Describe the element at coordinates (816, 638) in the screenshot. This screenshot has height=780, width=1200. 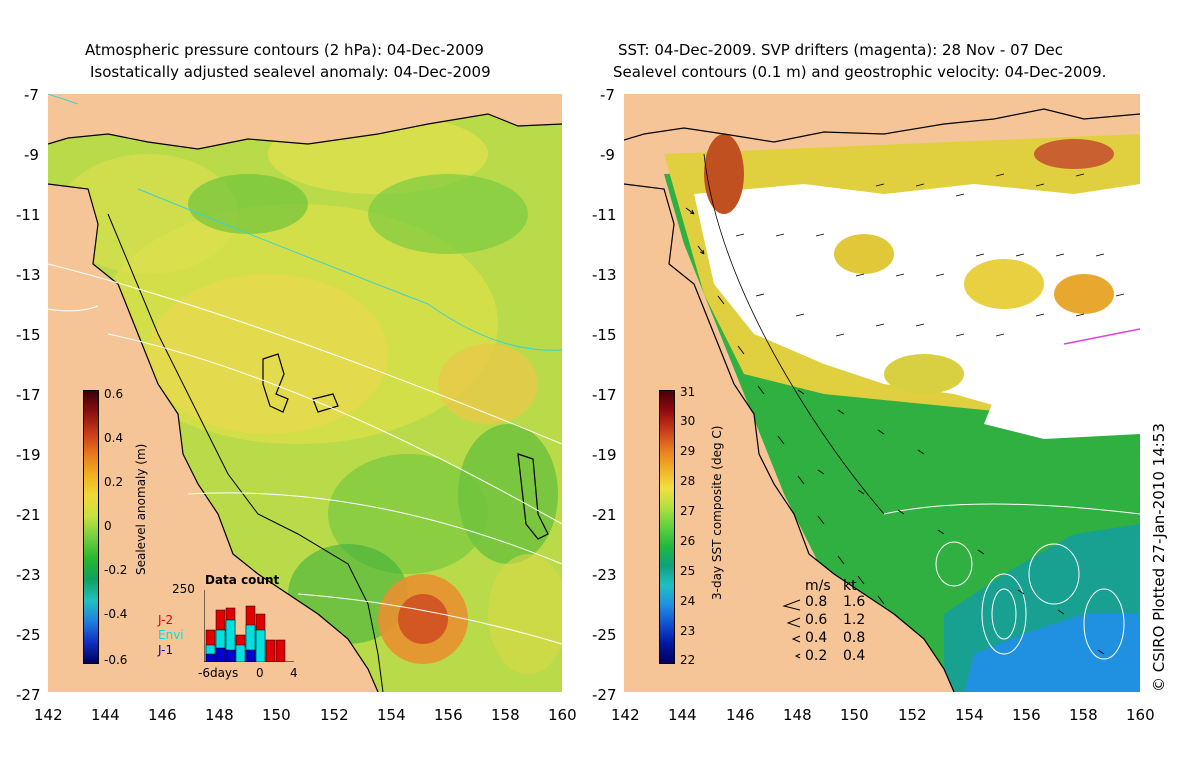
I see `velocity-legend-ms: 0.4` at that location.